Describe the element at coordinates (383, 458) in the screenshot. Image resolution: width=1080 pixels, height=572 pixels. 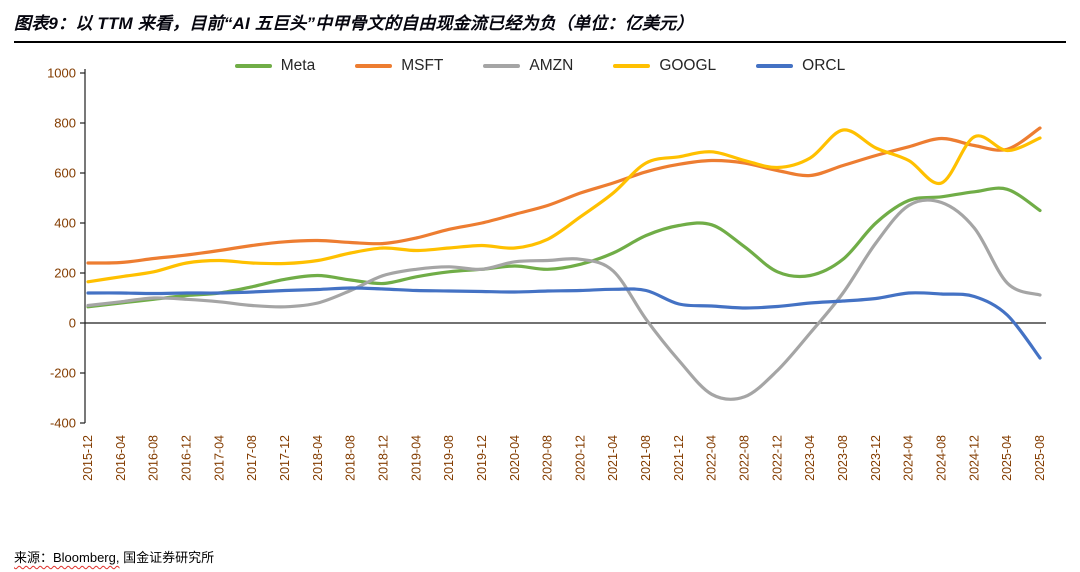
I see `x-tick-label: 2018-12` at that location.